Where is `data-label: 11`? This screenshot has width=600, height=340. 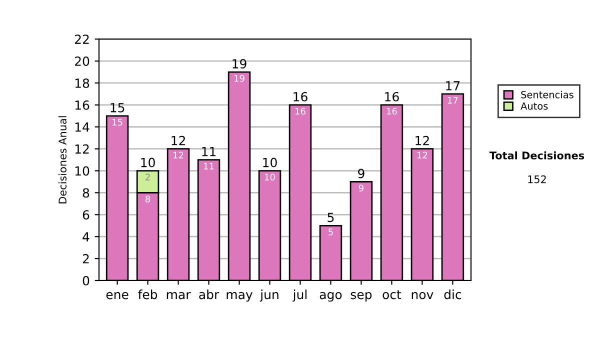 data-label: 11 is located at coordinates (209, 166).